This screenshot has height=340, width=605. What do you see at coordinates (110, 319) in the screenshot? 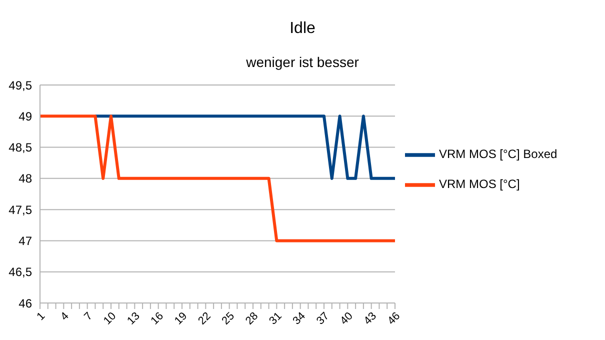
I see `x-tick-label: 10` at bounding box center [110, 319].